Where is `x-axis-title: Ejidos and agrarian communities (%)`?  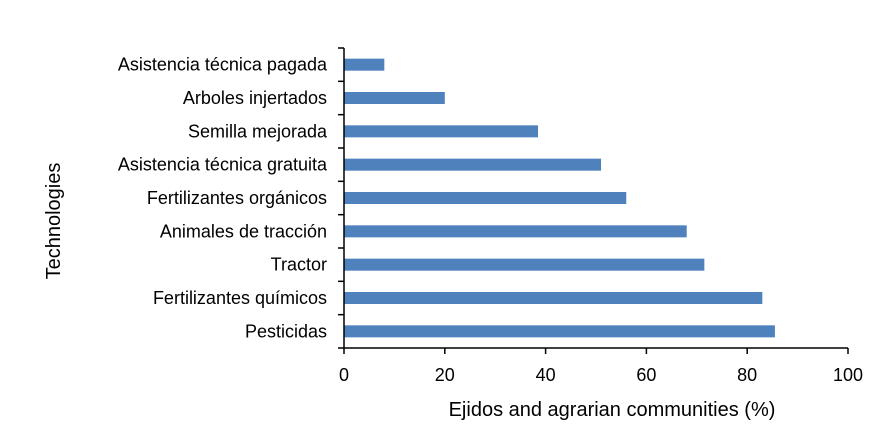 x-axis-title: Ejidos and agrarian communities (%) is located at coordinates (612, 410).